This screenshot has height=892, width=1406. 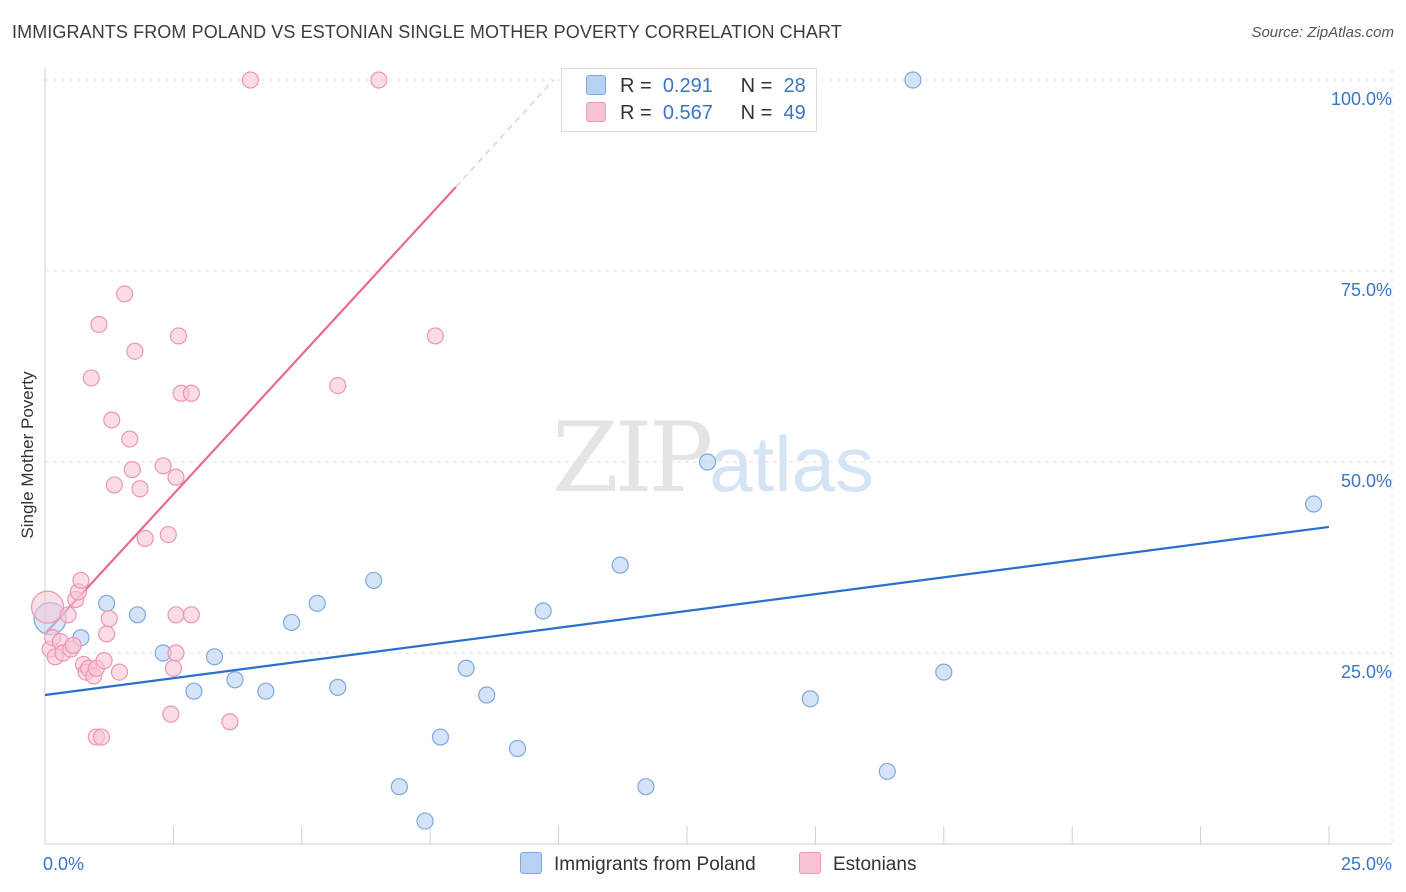 What do you see at coordinates (875, 864) in the screenshot?
I see `estonian-legend-label: Estonians` at bounding box center [875, 864].